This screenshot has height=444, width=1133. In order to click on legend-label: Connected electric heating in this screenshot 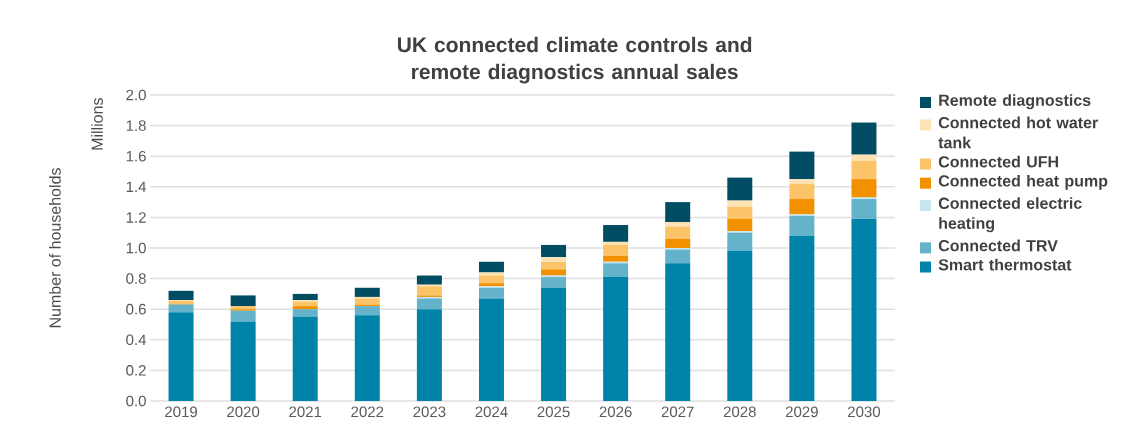, I will do `click(1010, 215)`.